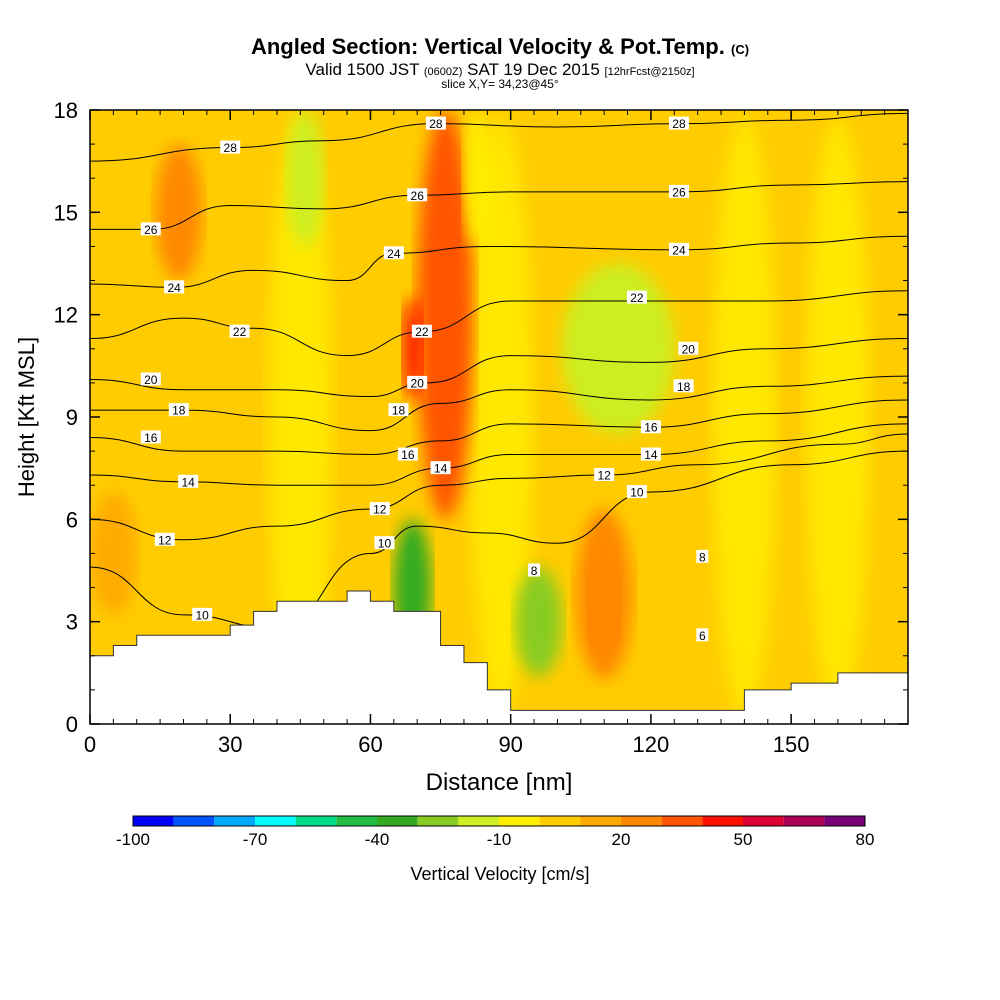  What do you see at coordinates (72, 417) in the screenshot?
I see `y-tick-label: 9` at bounding box center [72, 417].